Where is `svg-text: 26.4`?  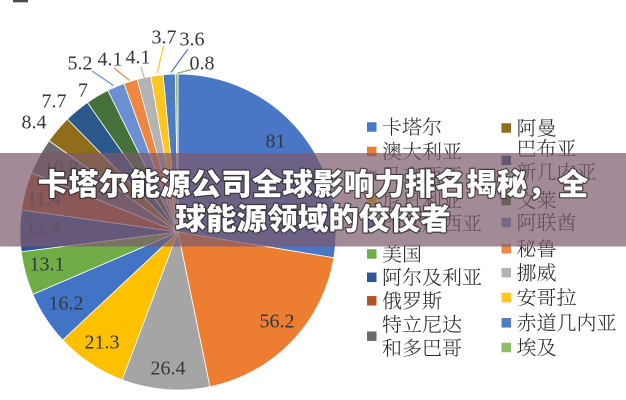 svg-text: 26.4 is located at coordinates (168, 369).